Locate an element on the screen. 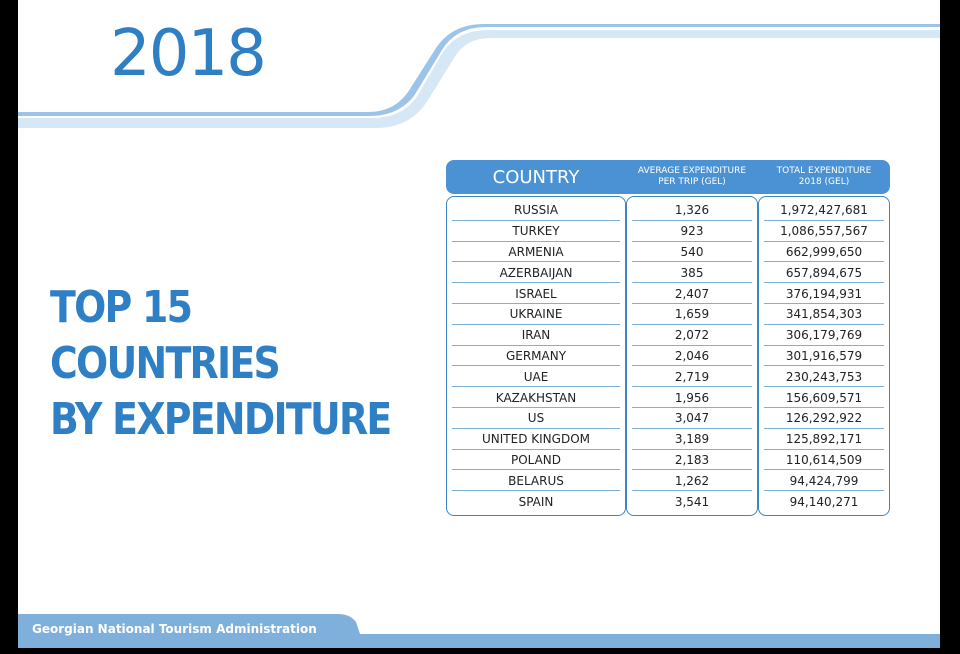 The image size is (960, 654). row-country: SPAIN is located at coordinates (536, 501).